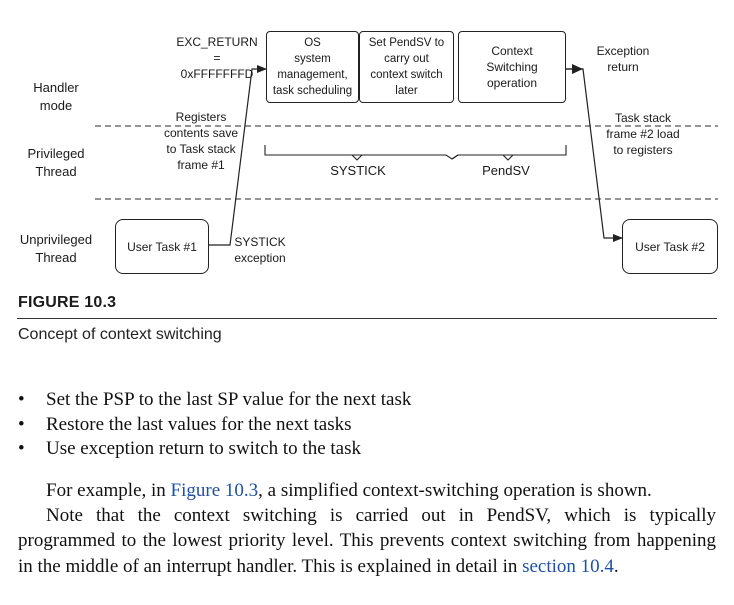 The height and width of the screenshot is (605, 734). I want to click on pendsv-brace-mid, so click(508, 157).